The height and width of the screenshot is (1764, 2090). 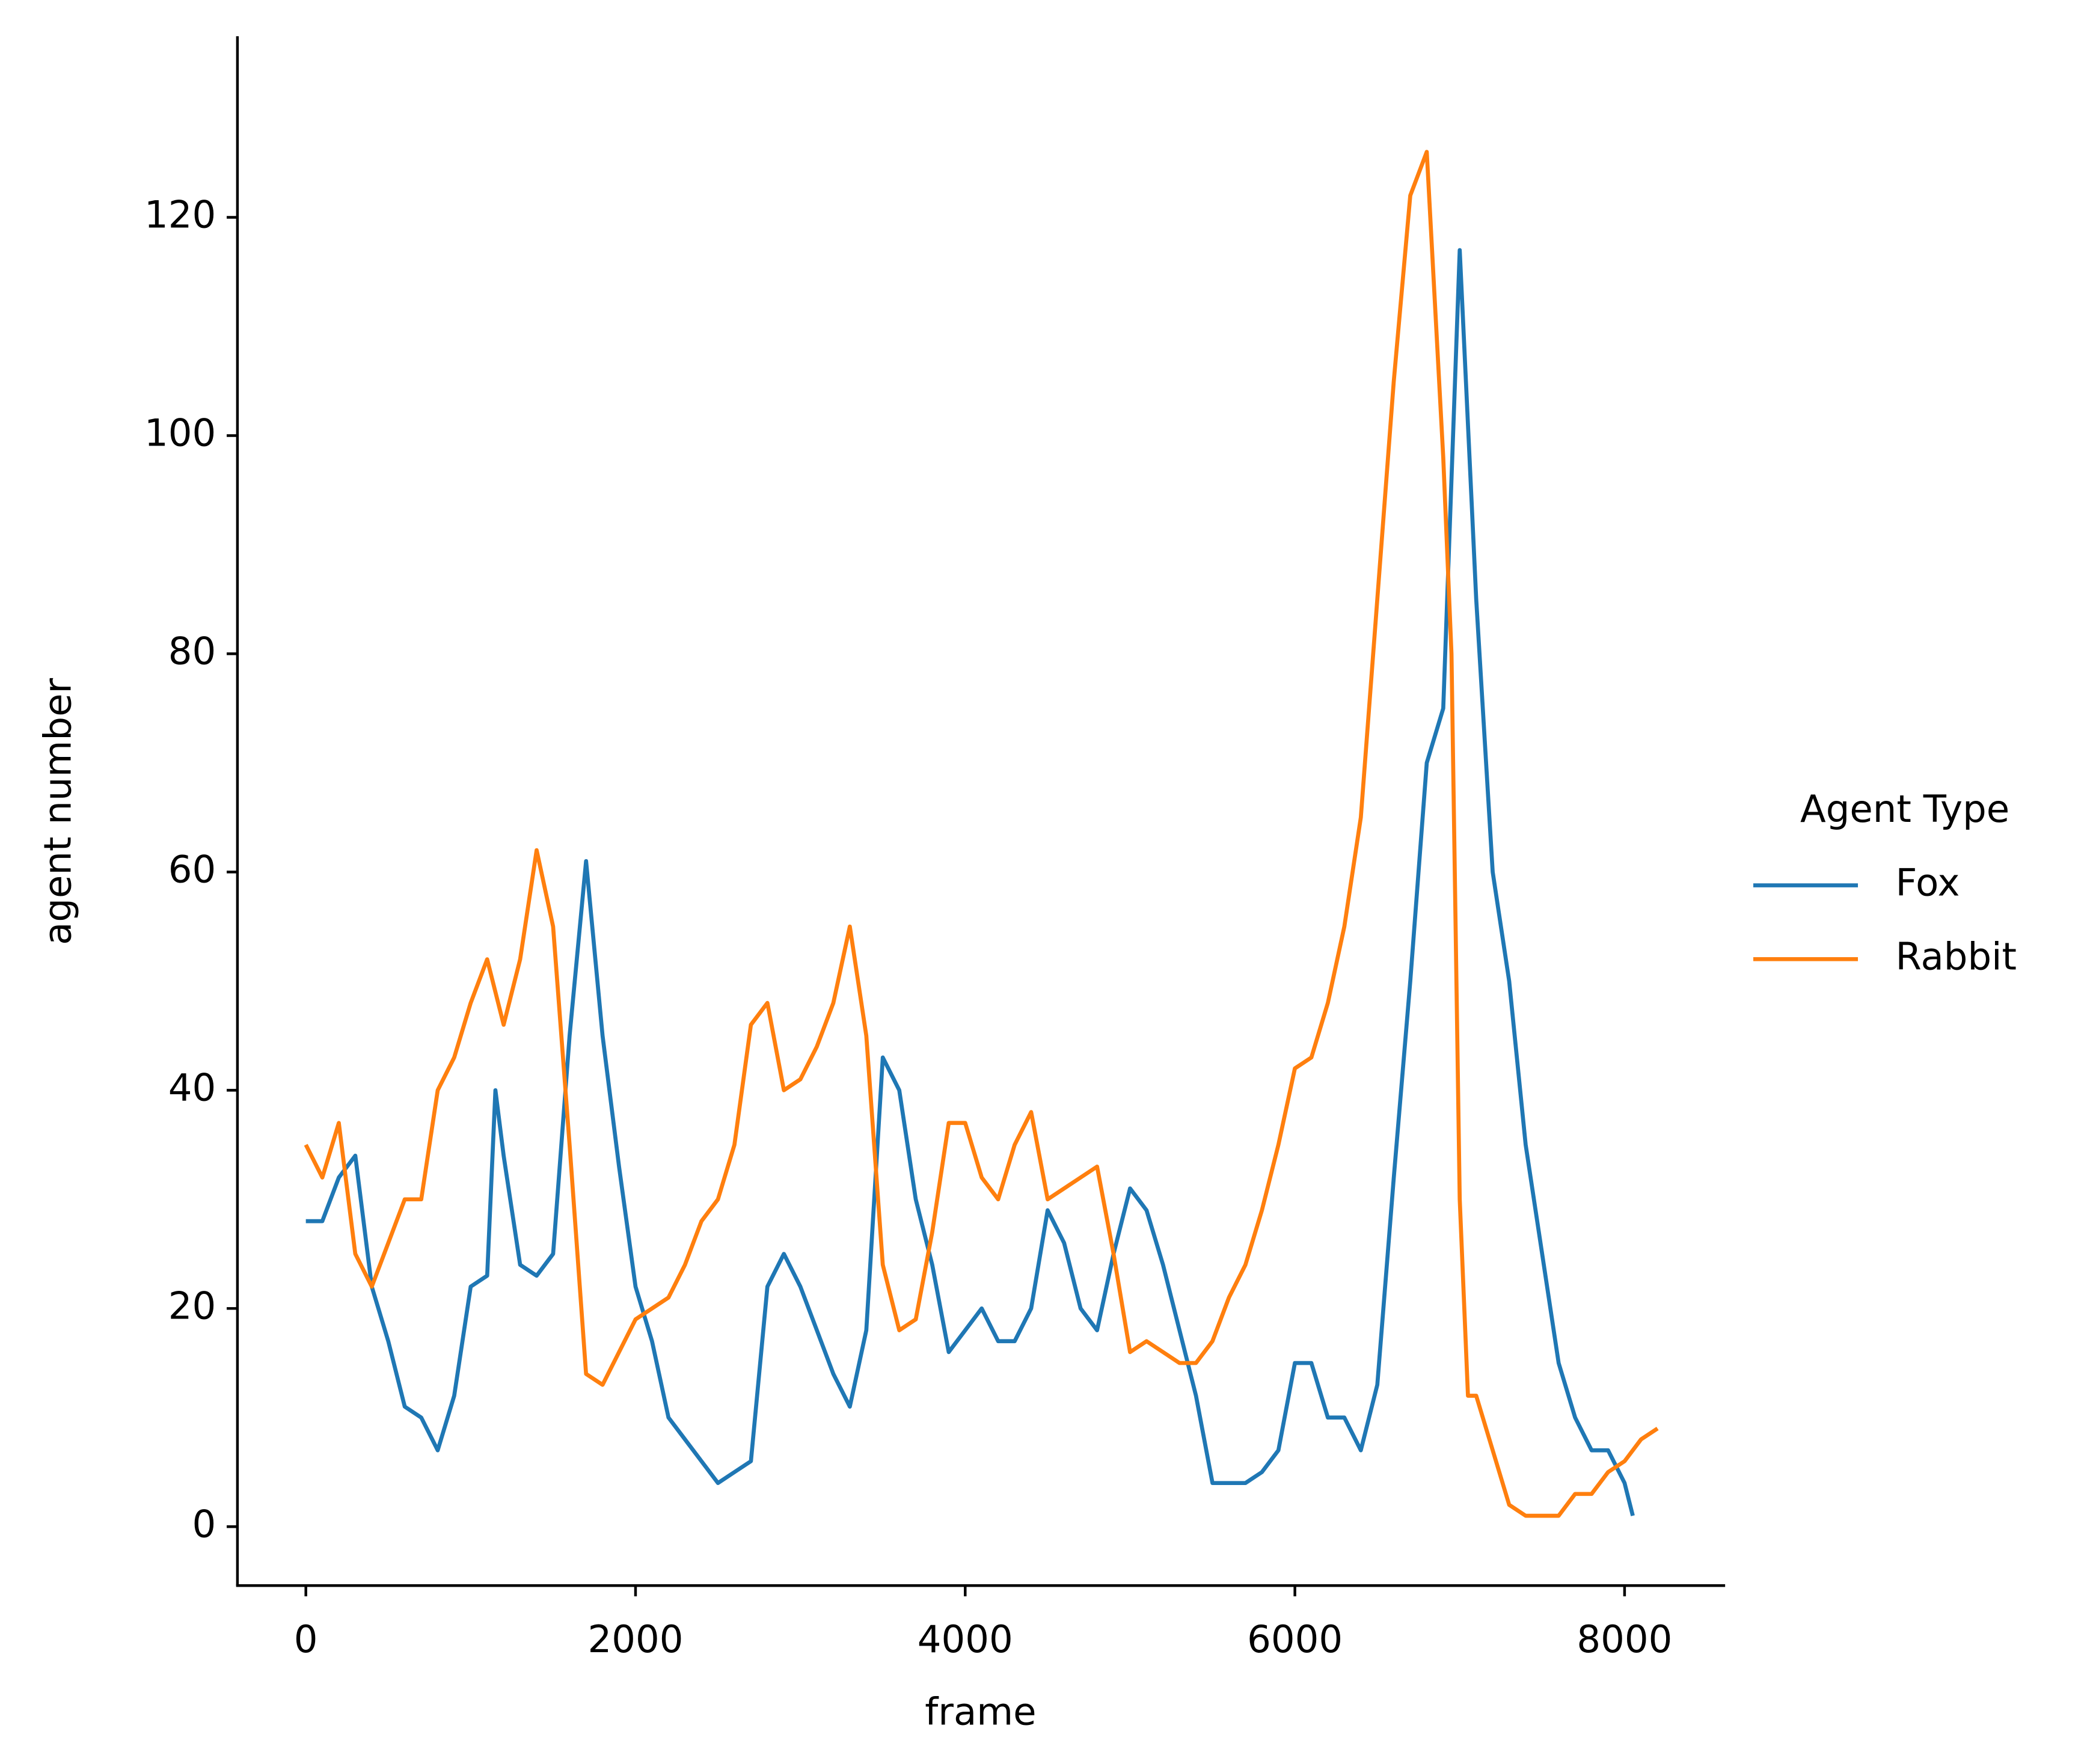 I want to click on y-tick-label: 100, so click(x=180, y=433).